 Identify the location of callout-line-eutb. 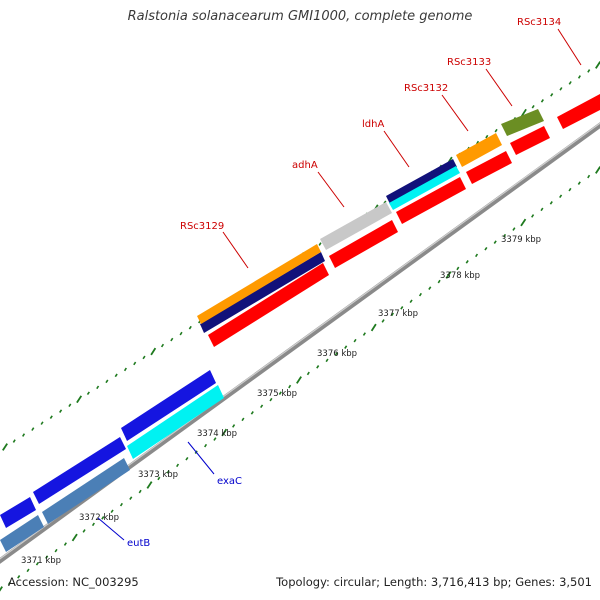
(111, 529).